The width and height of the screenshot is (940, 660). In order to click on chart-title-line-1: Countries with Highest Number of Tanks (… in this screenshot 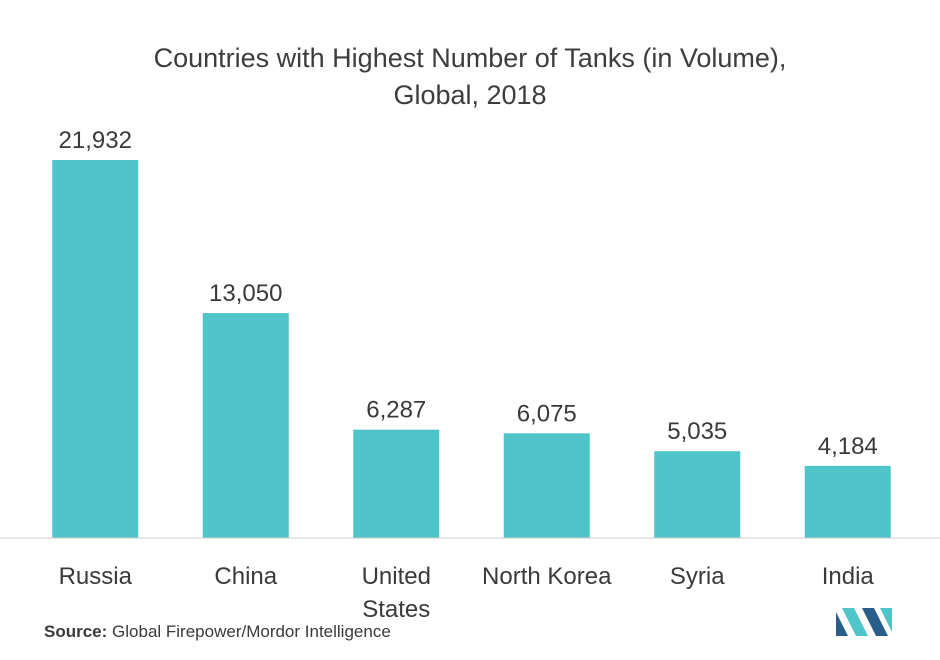, I will do `click(470, 58)`.